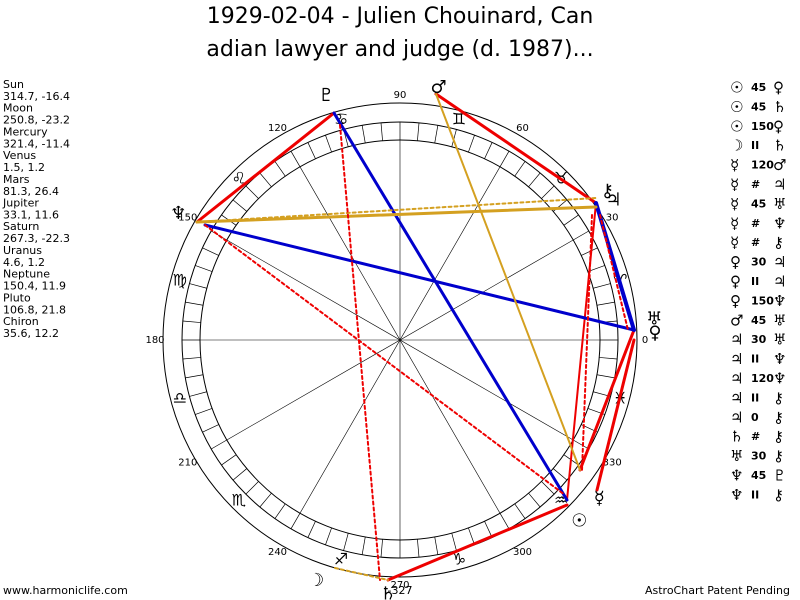  Describe the element at coordinates (736, 126) in the screenshot. I see `aspect-planet: ☉` at that location.